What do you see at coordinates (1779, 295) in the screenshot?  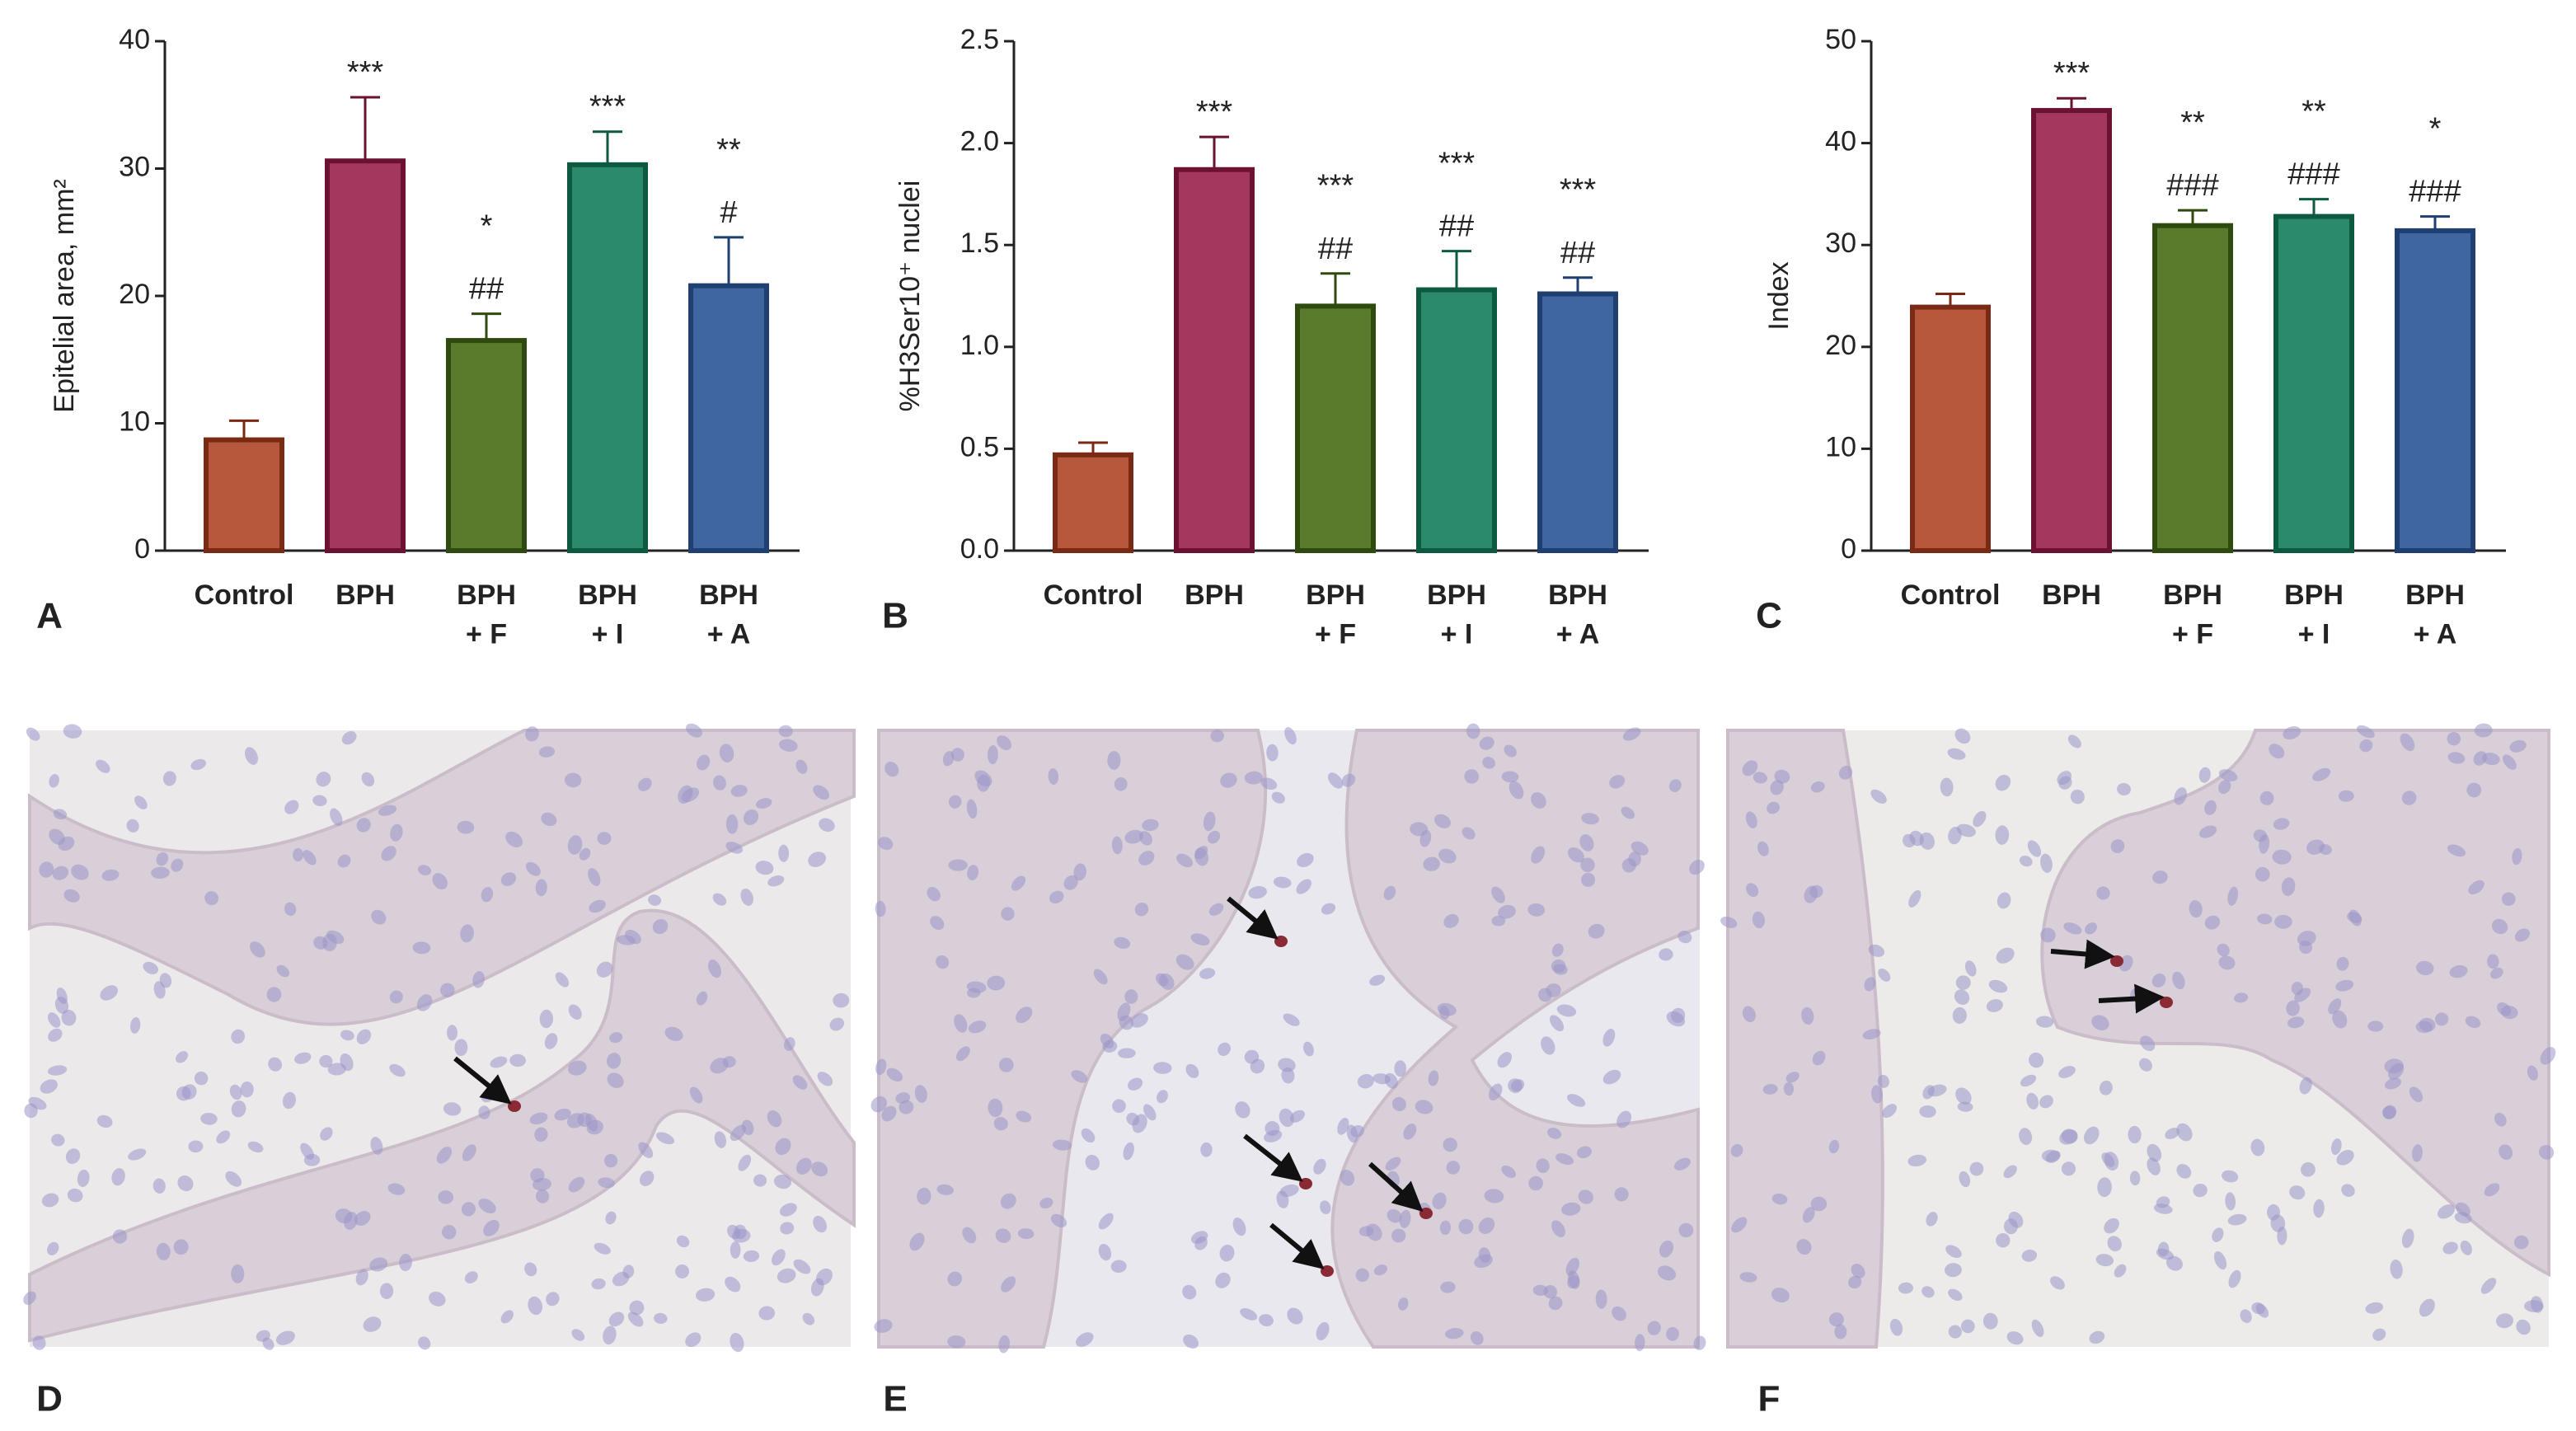 I see `y-axis-label: Index` at bounding box center [1779, 295].